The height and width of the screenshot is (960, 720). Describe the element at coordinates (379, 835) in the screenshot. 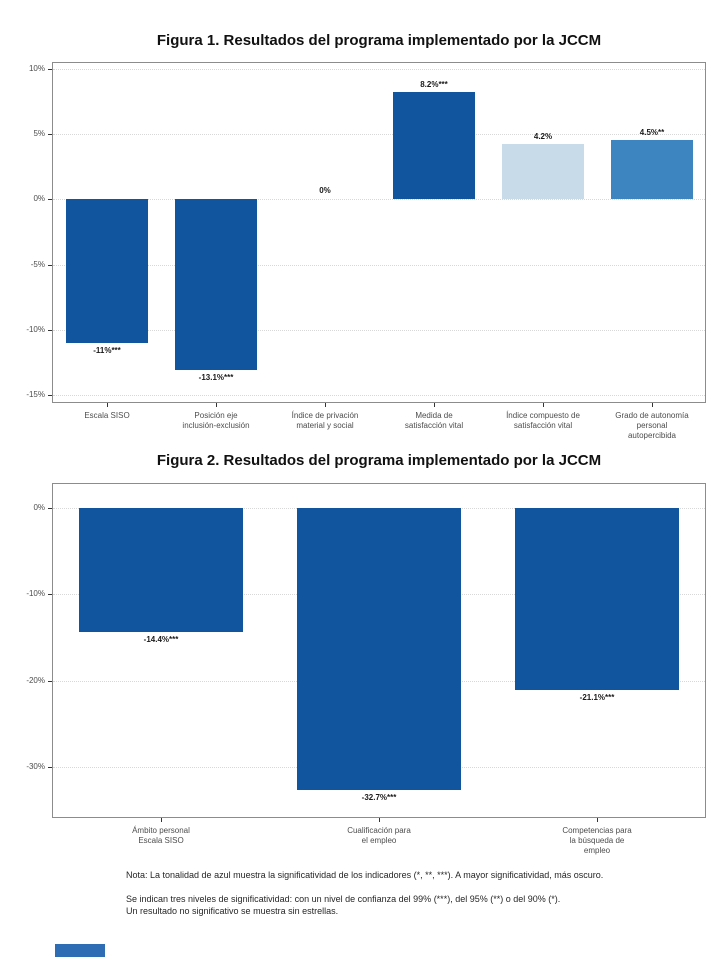

I see `figure-2-category-label: Cualificación para el empleo` at that location.